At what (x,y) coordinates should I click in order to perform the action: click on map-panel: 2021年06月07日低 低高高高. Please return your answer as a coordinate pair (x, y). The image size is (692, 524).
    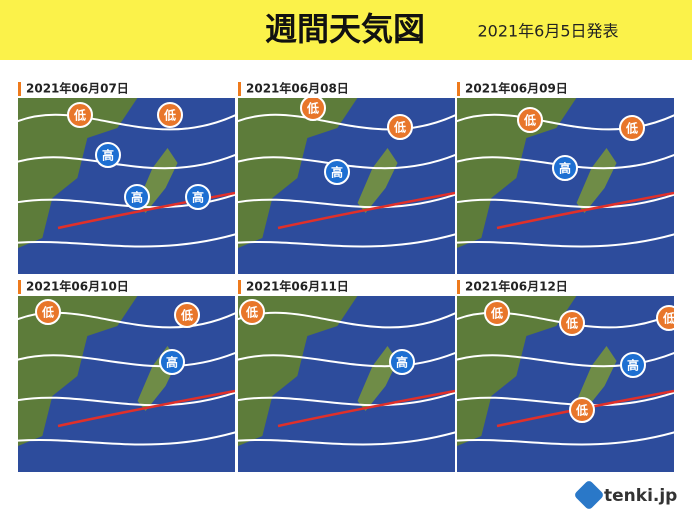
    Looking at the image, I should click on (126, 177).